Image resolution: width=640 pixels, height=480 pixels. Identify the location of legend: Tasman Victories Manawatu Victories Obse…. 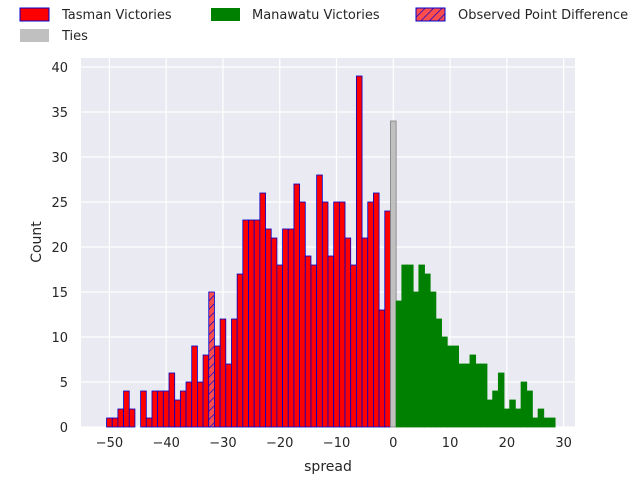
(323, 25).